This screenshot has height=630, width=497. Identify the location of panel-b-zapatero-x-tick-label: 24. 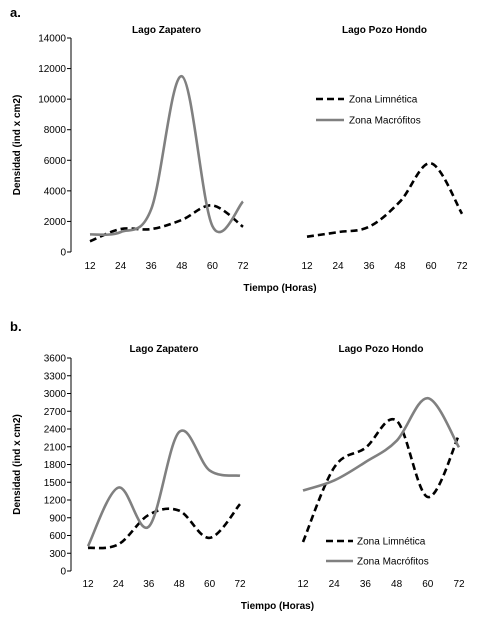
(119, 584).